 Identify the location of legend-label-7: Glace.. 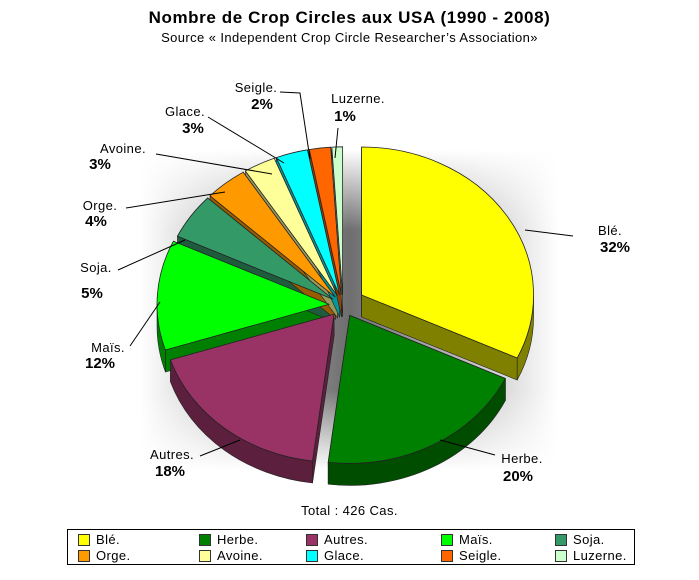
(344, 555).